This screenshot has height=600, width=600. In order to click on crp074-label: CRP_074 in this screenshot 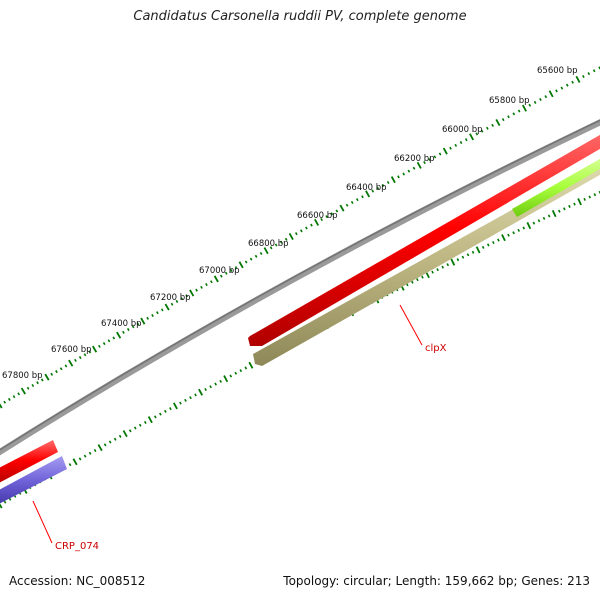, I will do `click(77, 546)`.